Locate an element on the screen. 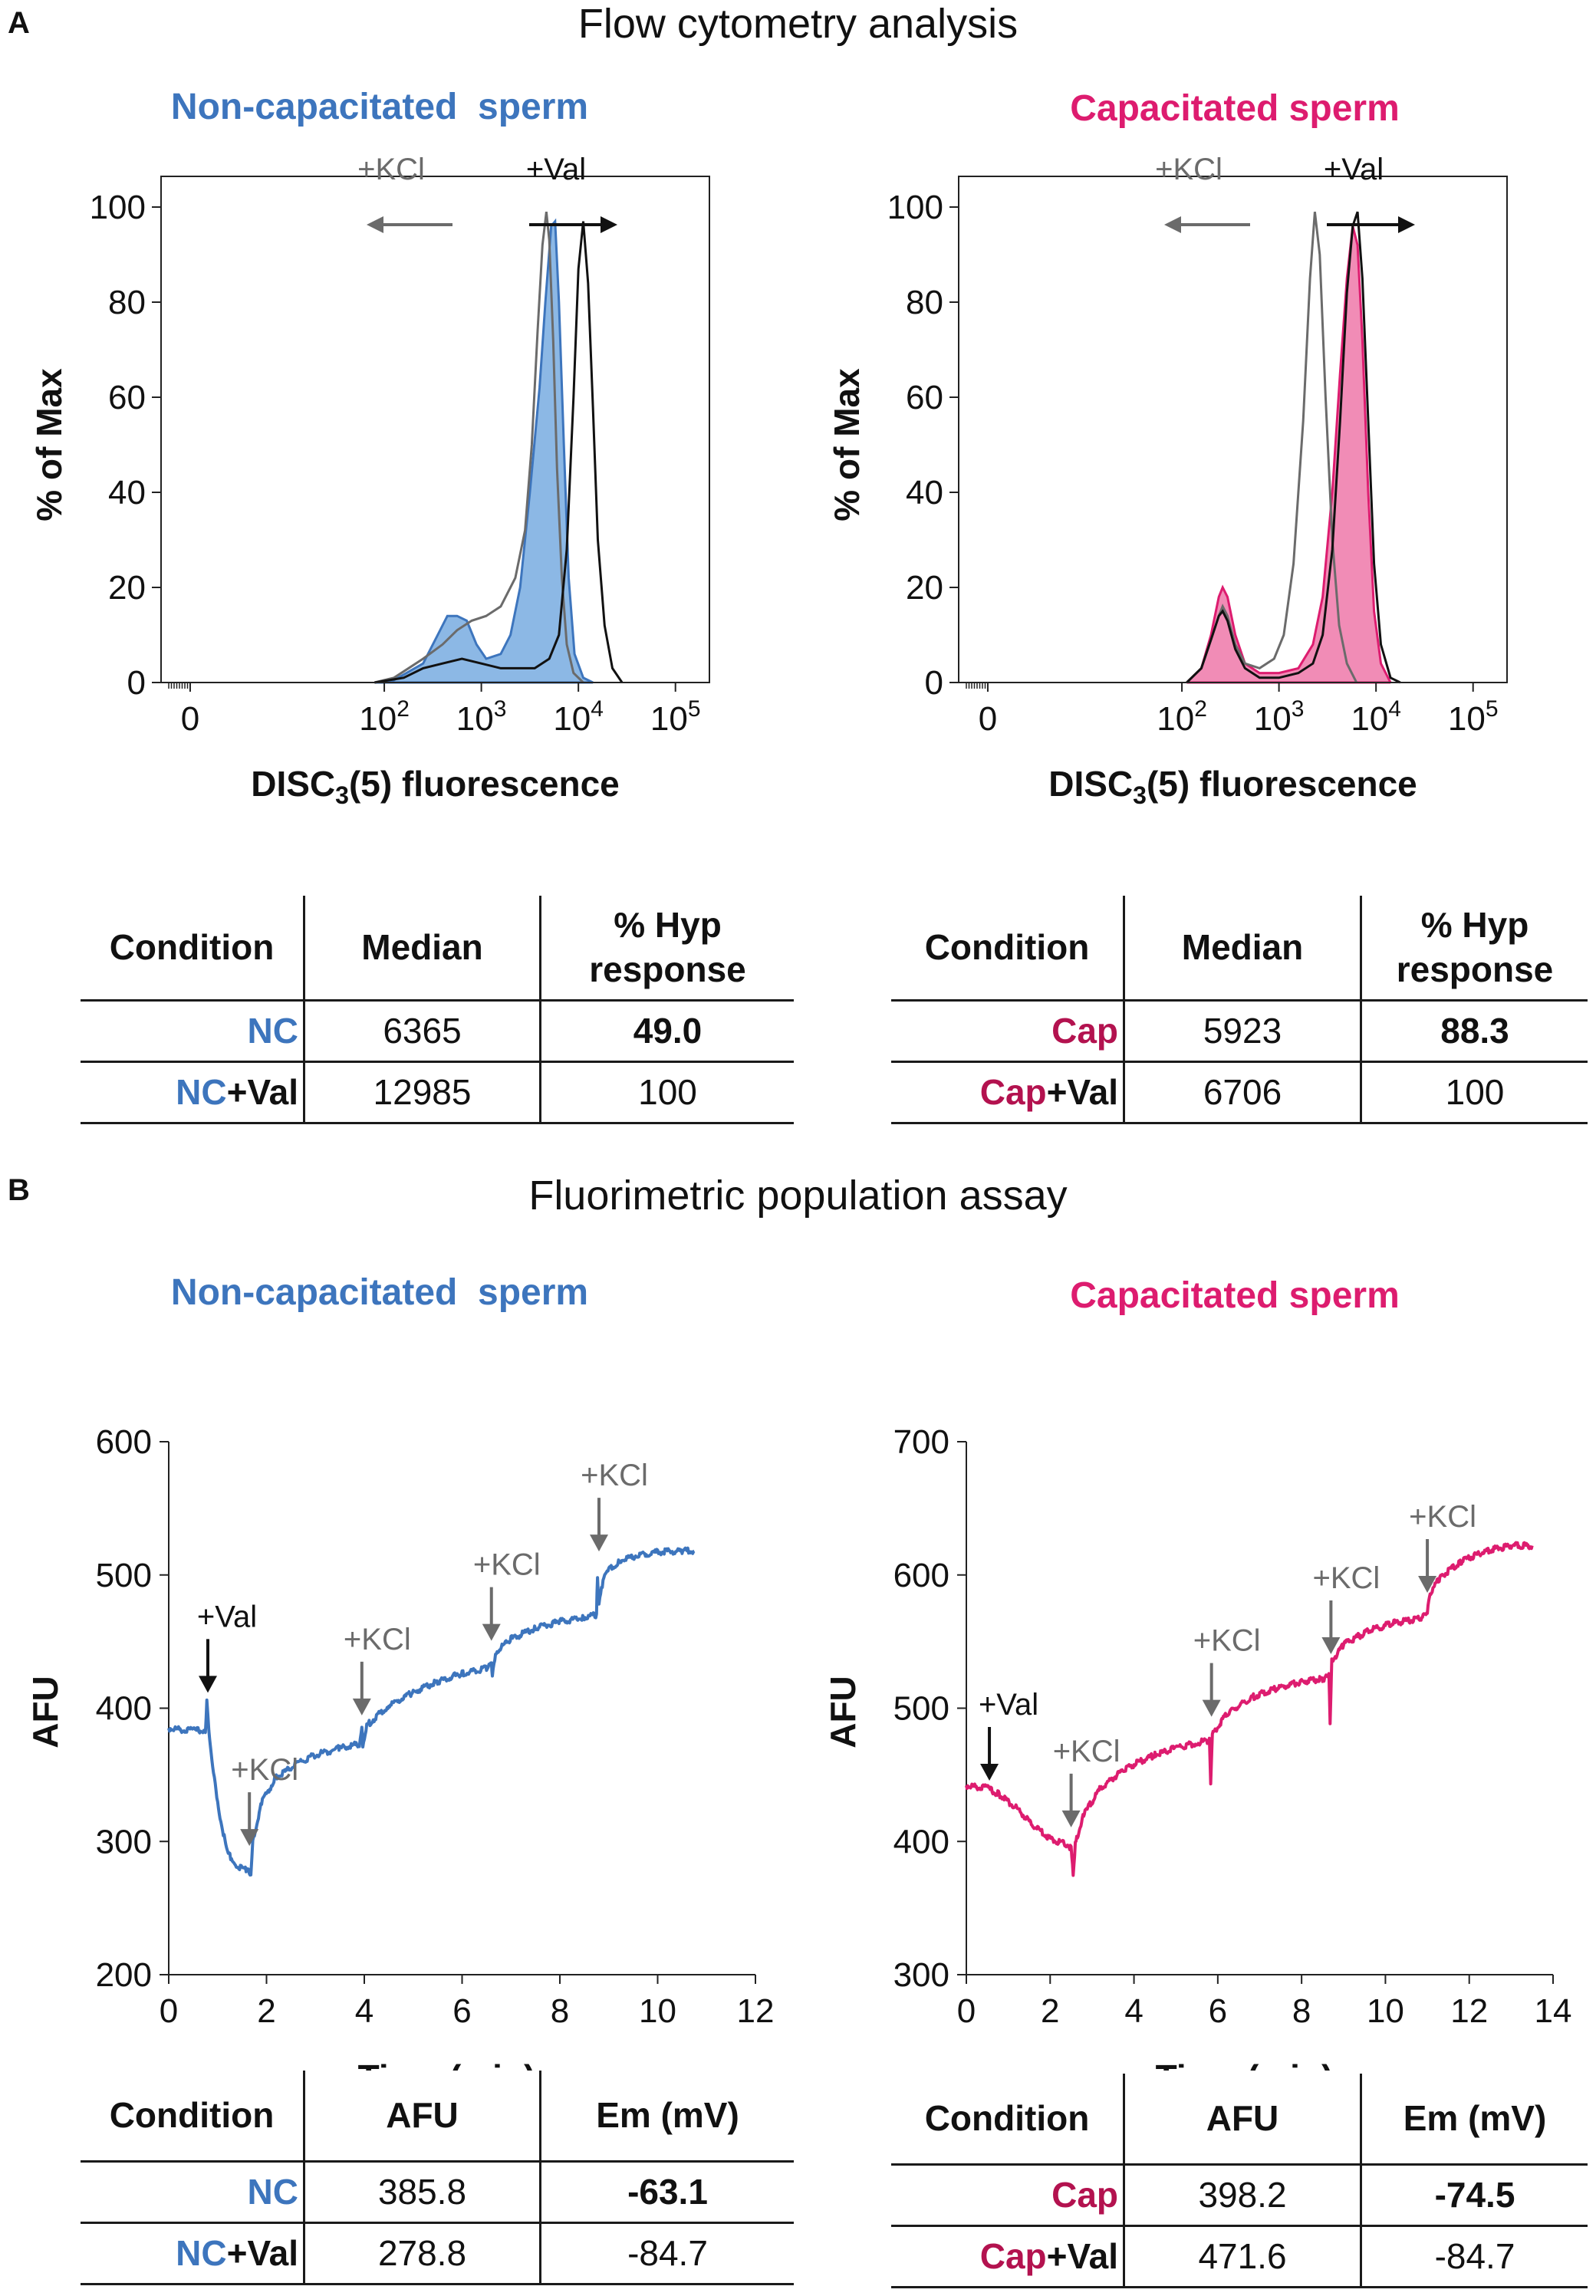 The width and height of the screenshot is (1596, 2296). x-tick-label: 6 is located at coordinates (461, 2011).